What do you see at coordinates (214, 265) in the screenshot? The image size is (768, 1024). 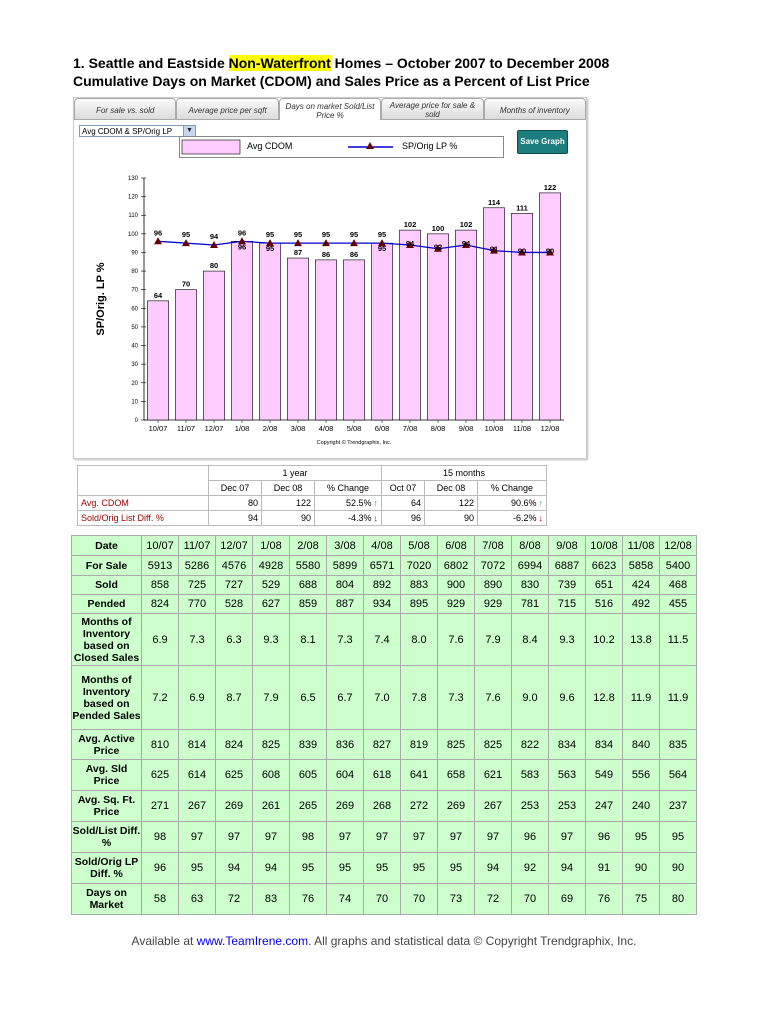 I see `bar-value-label-2: 80` at bounding box center [214, 265].